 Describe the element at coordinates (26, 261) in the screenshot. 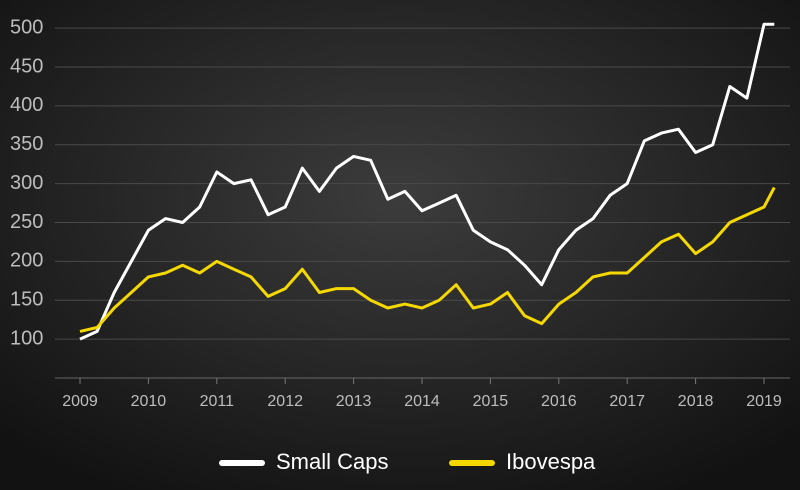

I see `y-tick-label: 200` at that location.